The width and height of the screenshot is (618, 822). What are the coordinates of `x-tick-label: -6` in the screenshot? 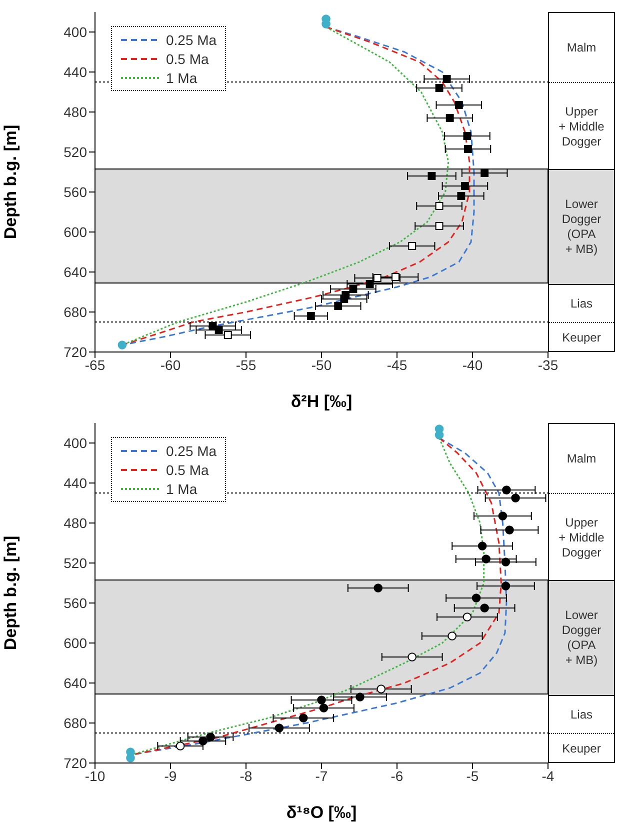 It's located at (397, 776).